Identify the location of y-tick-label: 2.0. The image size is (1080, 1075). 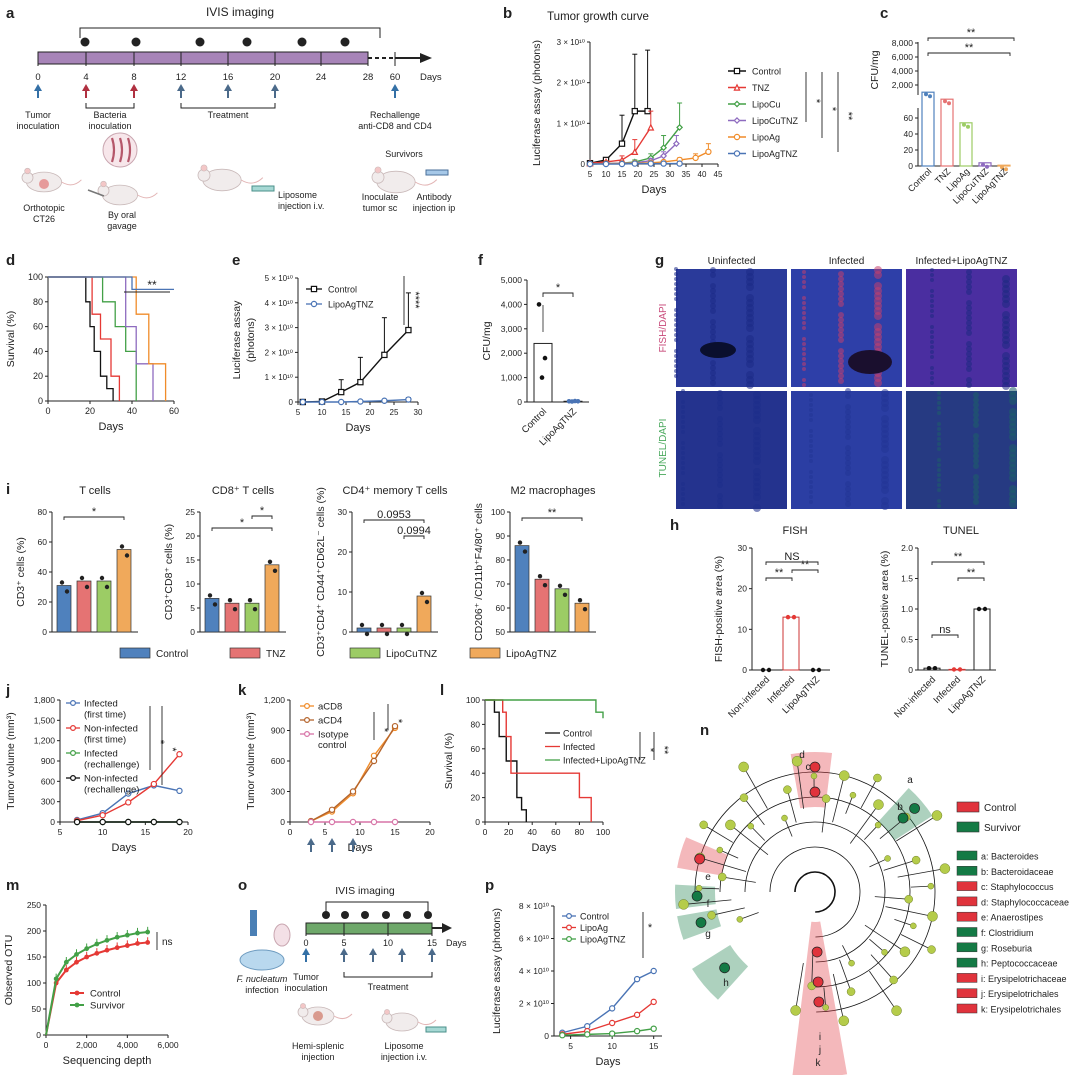
(907, 548).